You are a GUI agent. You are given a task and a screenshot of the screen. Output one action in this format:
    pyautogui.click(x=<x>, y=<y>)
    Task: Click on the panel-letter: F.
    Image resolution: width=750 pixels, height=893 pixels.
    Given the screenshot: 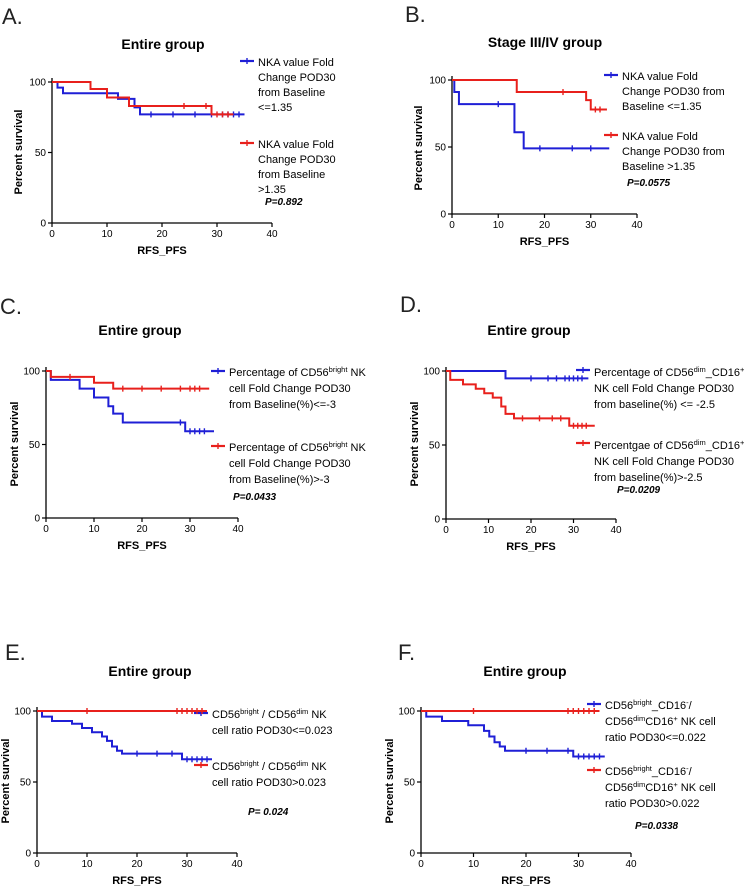 What is the action you would take?
    pyautogui.click(x=406, y=652)
    